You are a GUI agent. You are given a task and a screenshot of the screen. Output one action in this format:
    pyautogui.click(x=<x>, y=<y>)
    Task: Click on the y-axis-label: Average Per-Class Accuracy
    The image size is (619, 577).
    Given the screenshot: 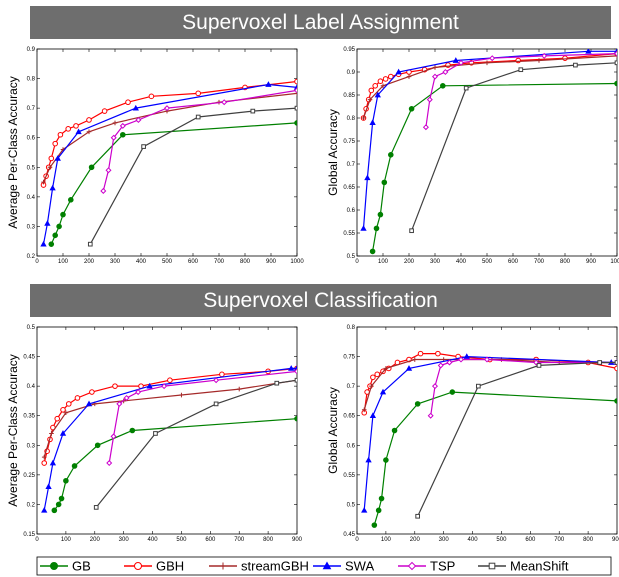 What is the action you would take?
    pyautogui.click(x=13, y=152)
    